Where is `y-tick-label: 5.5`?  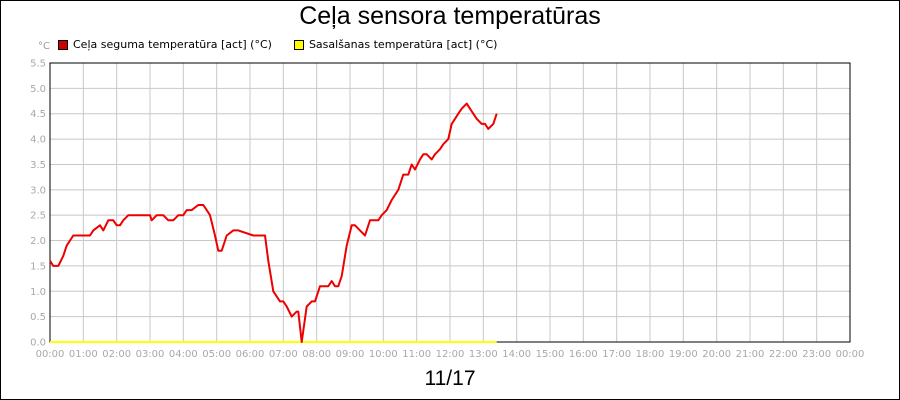 y-tick-label: 5.5 is located at coordinates (38, 64).